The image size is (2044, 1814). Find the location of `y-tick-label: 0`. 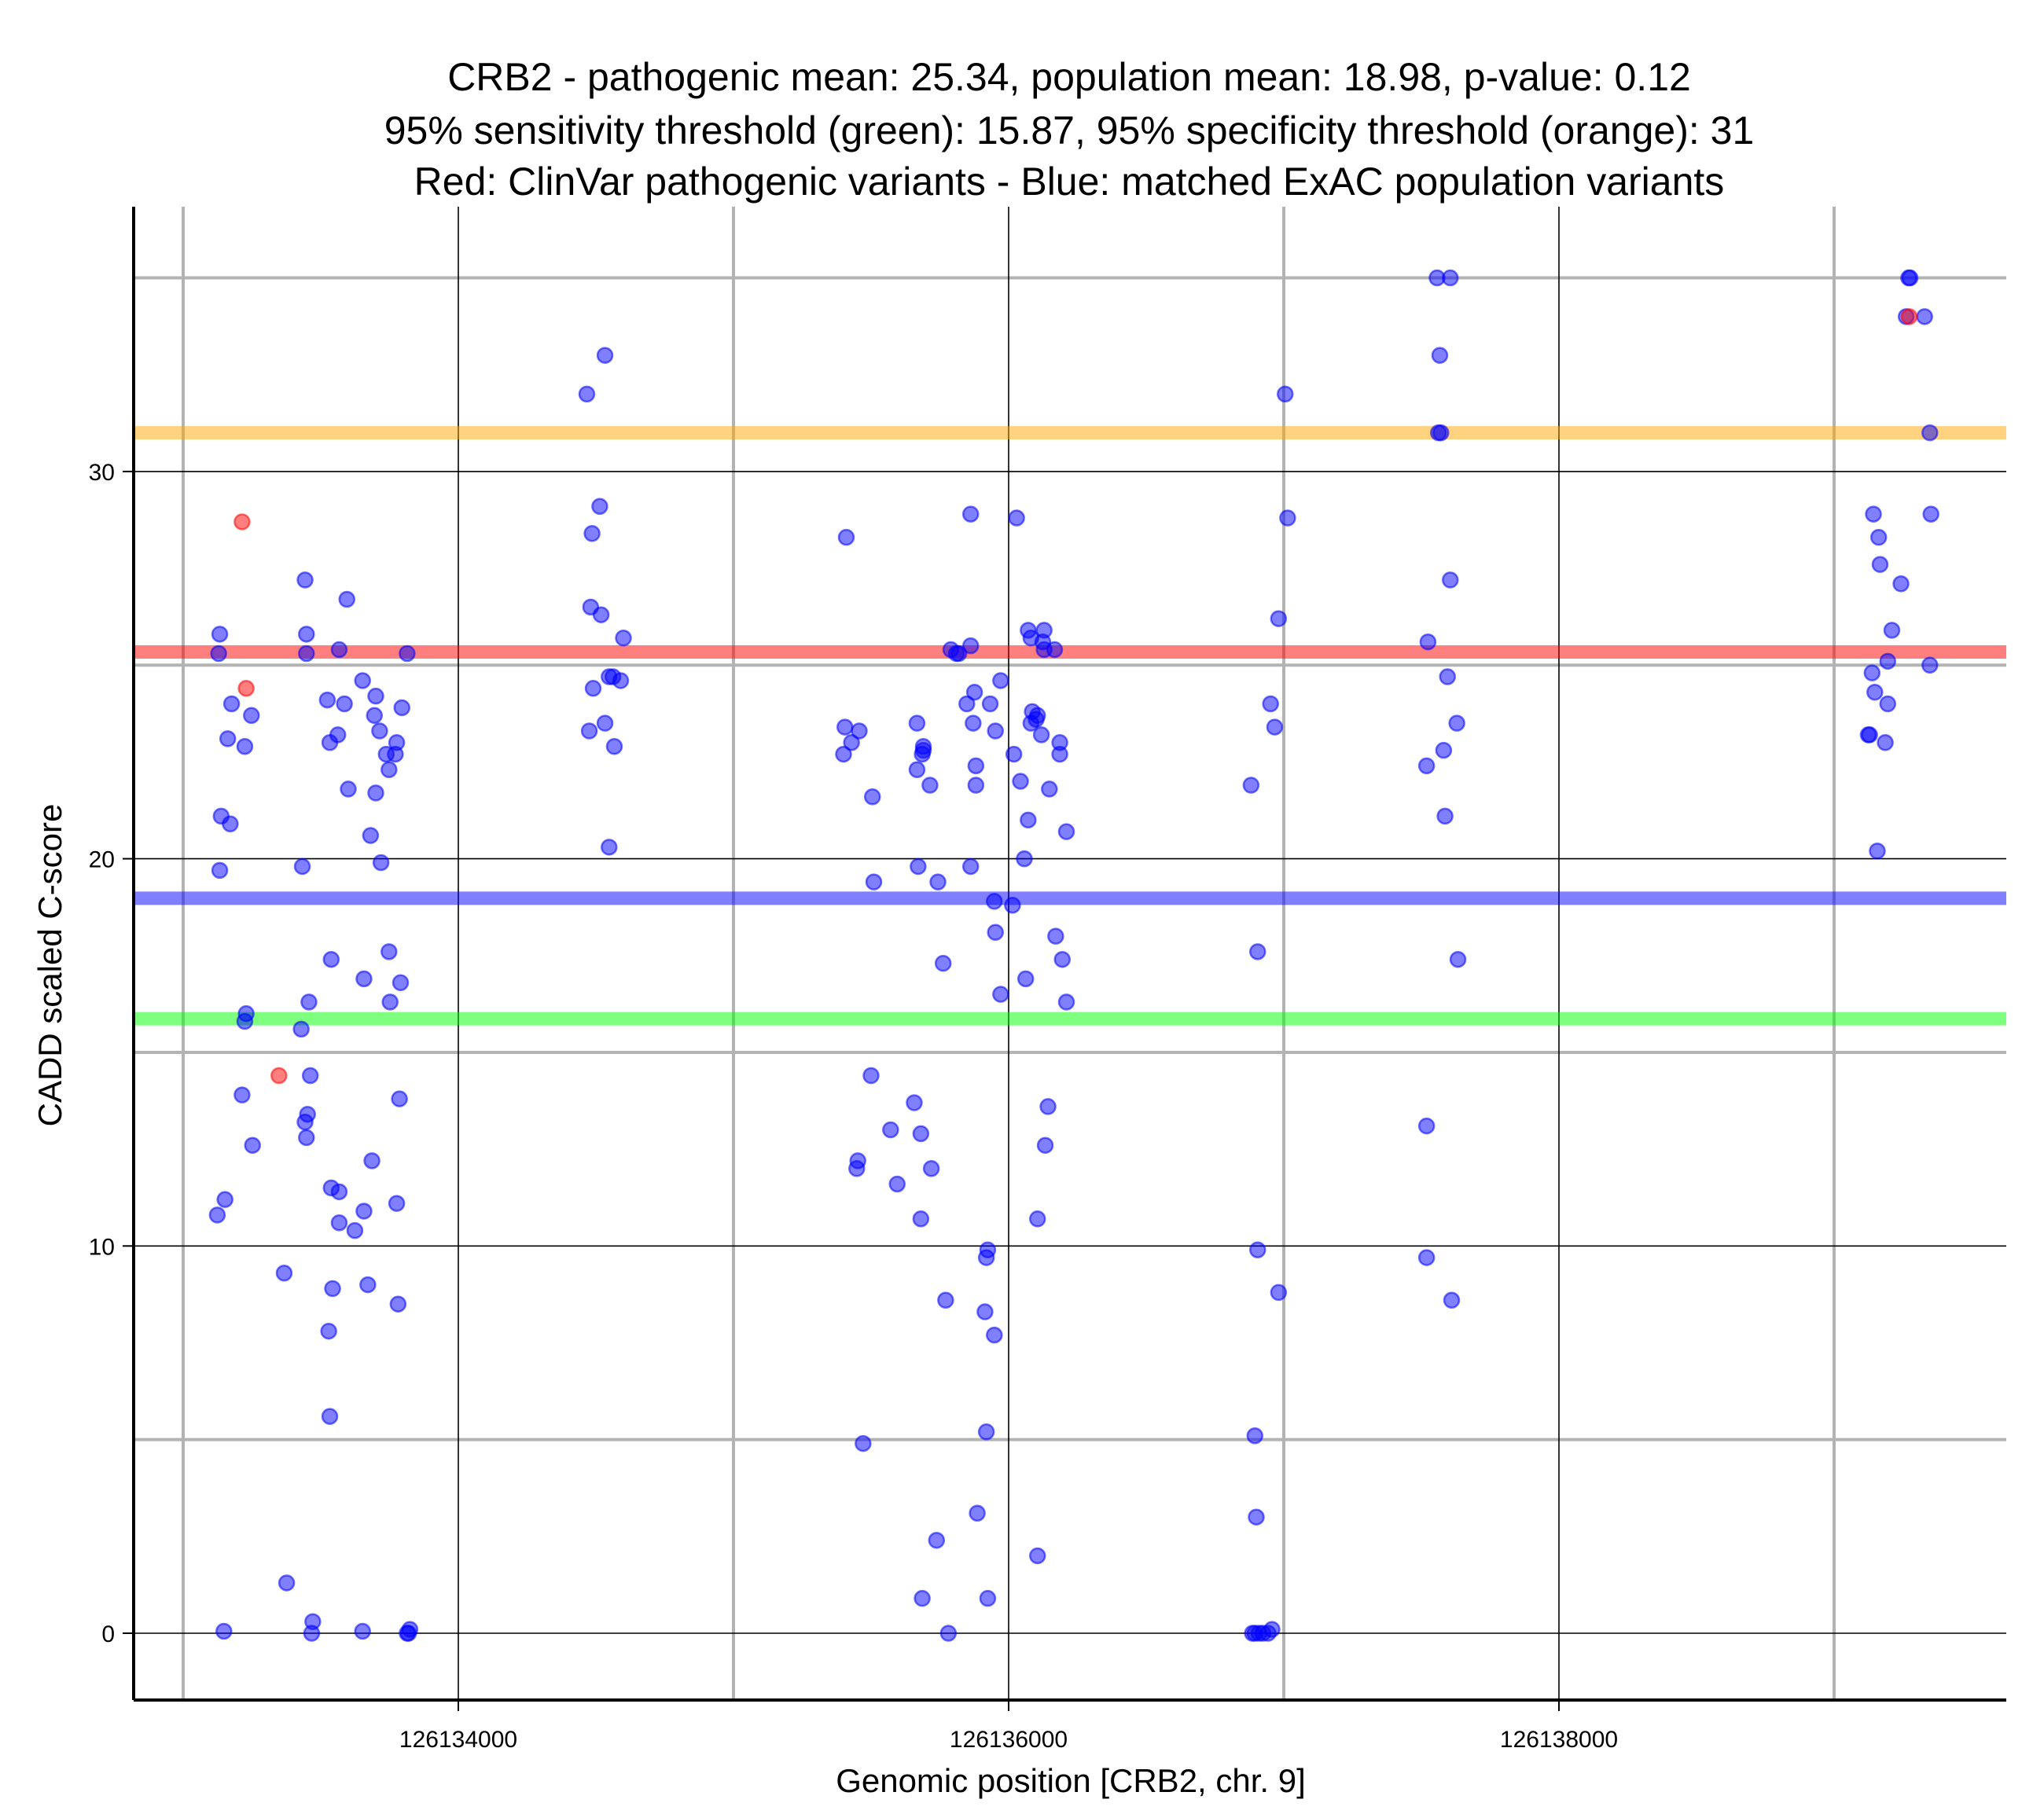

y-tick-label: 0 is located at coordinates (108, 1634).